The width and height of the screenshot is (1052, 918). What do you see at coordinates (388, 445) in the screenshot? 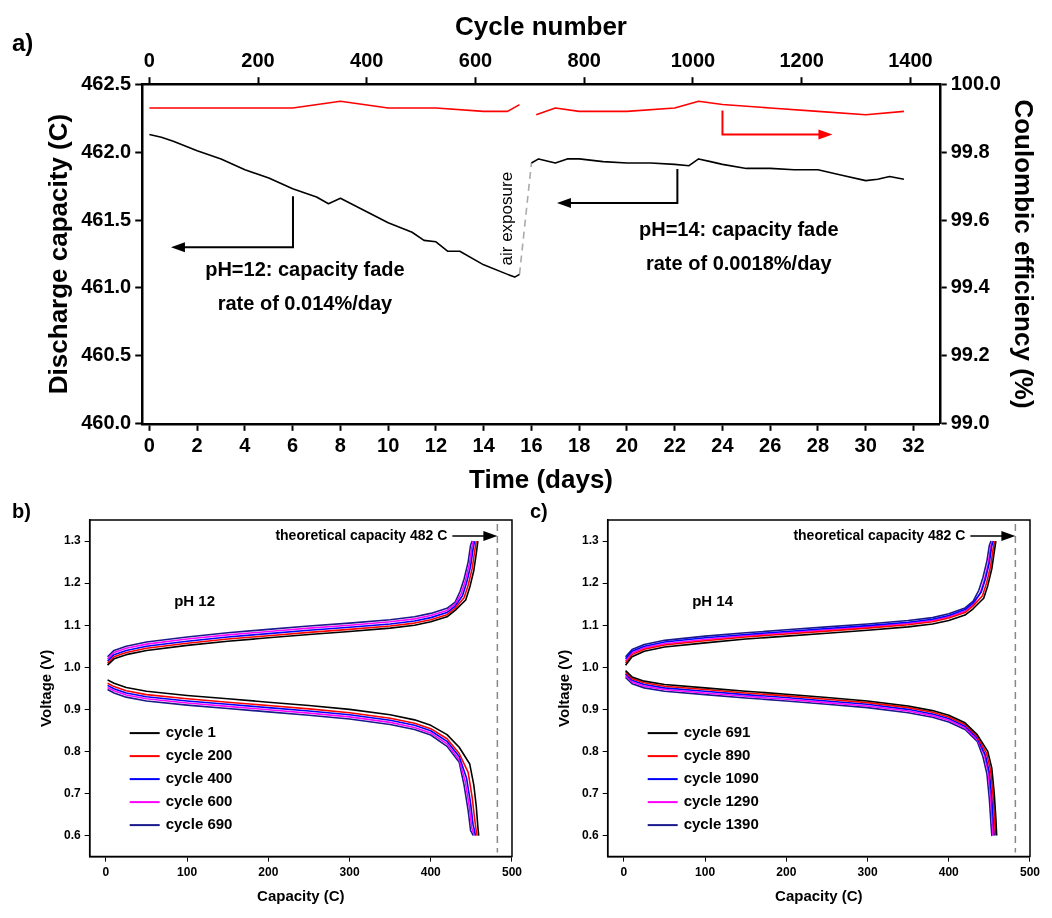
I see `x-tick-label: 10` at bounding box center [388, 445].